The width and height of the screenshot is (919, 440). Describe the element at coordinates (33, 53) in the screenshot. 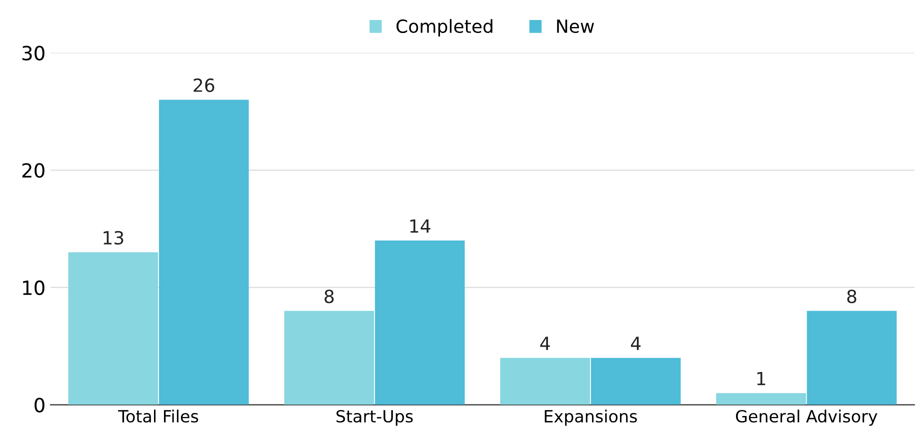

I see `y-tick-label: 30` at that location.